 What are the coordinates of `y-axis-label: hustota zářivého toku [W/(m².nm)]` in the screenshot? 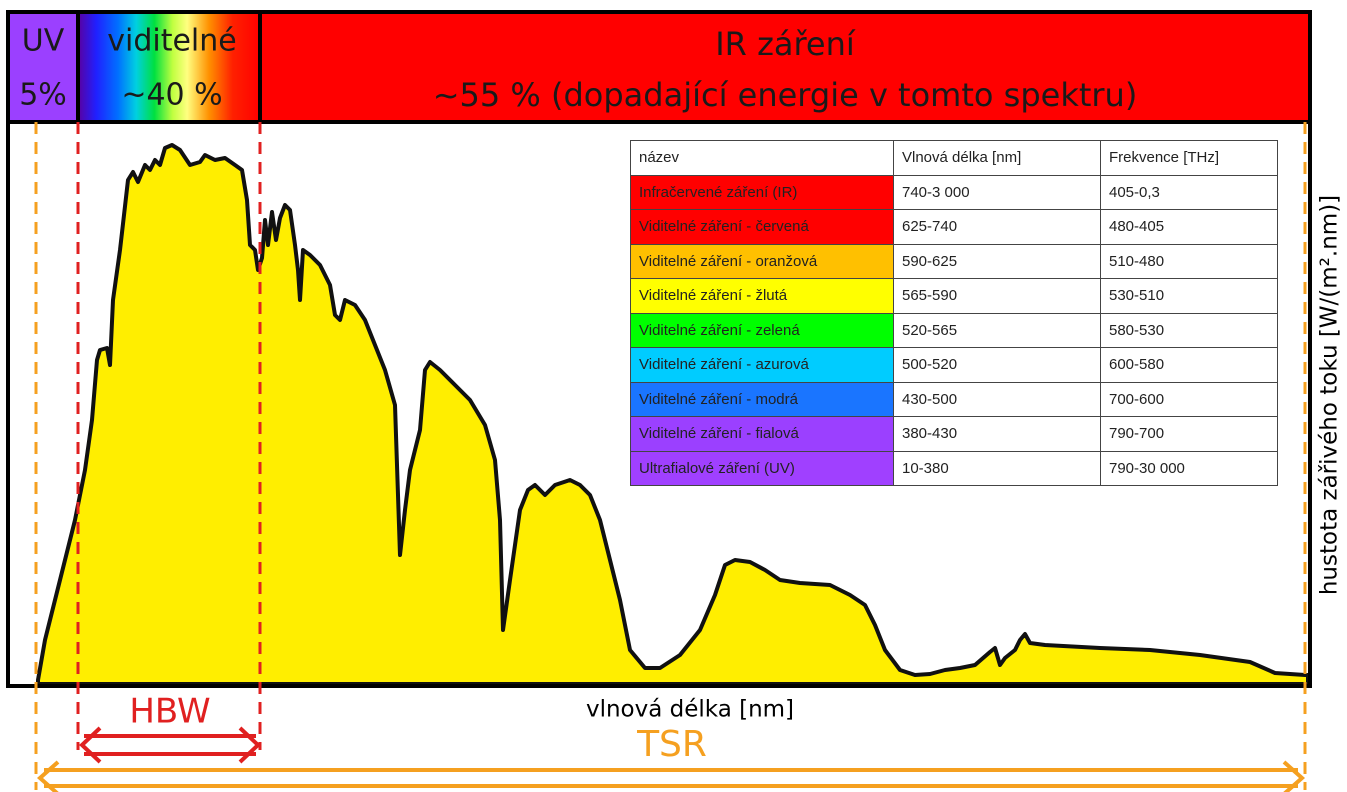 It's located at (1330, 395).